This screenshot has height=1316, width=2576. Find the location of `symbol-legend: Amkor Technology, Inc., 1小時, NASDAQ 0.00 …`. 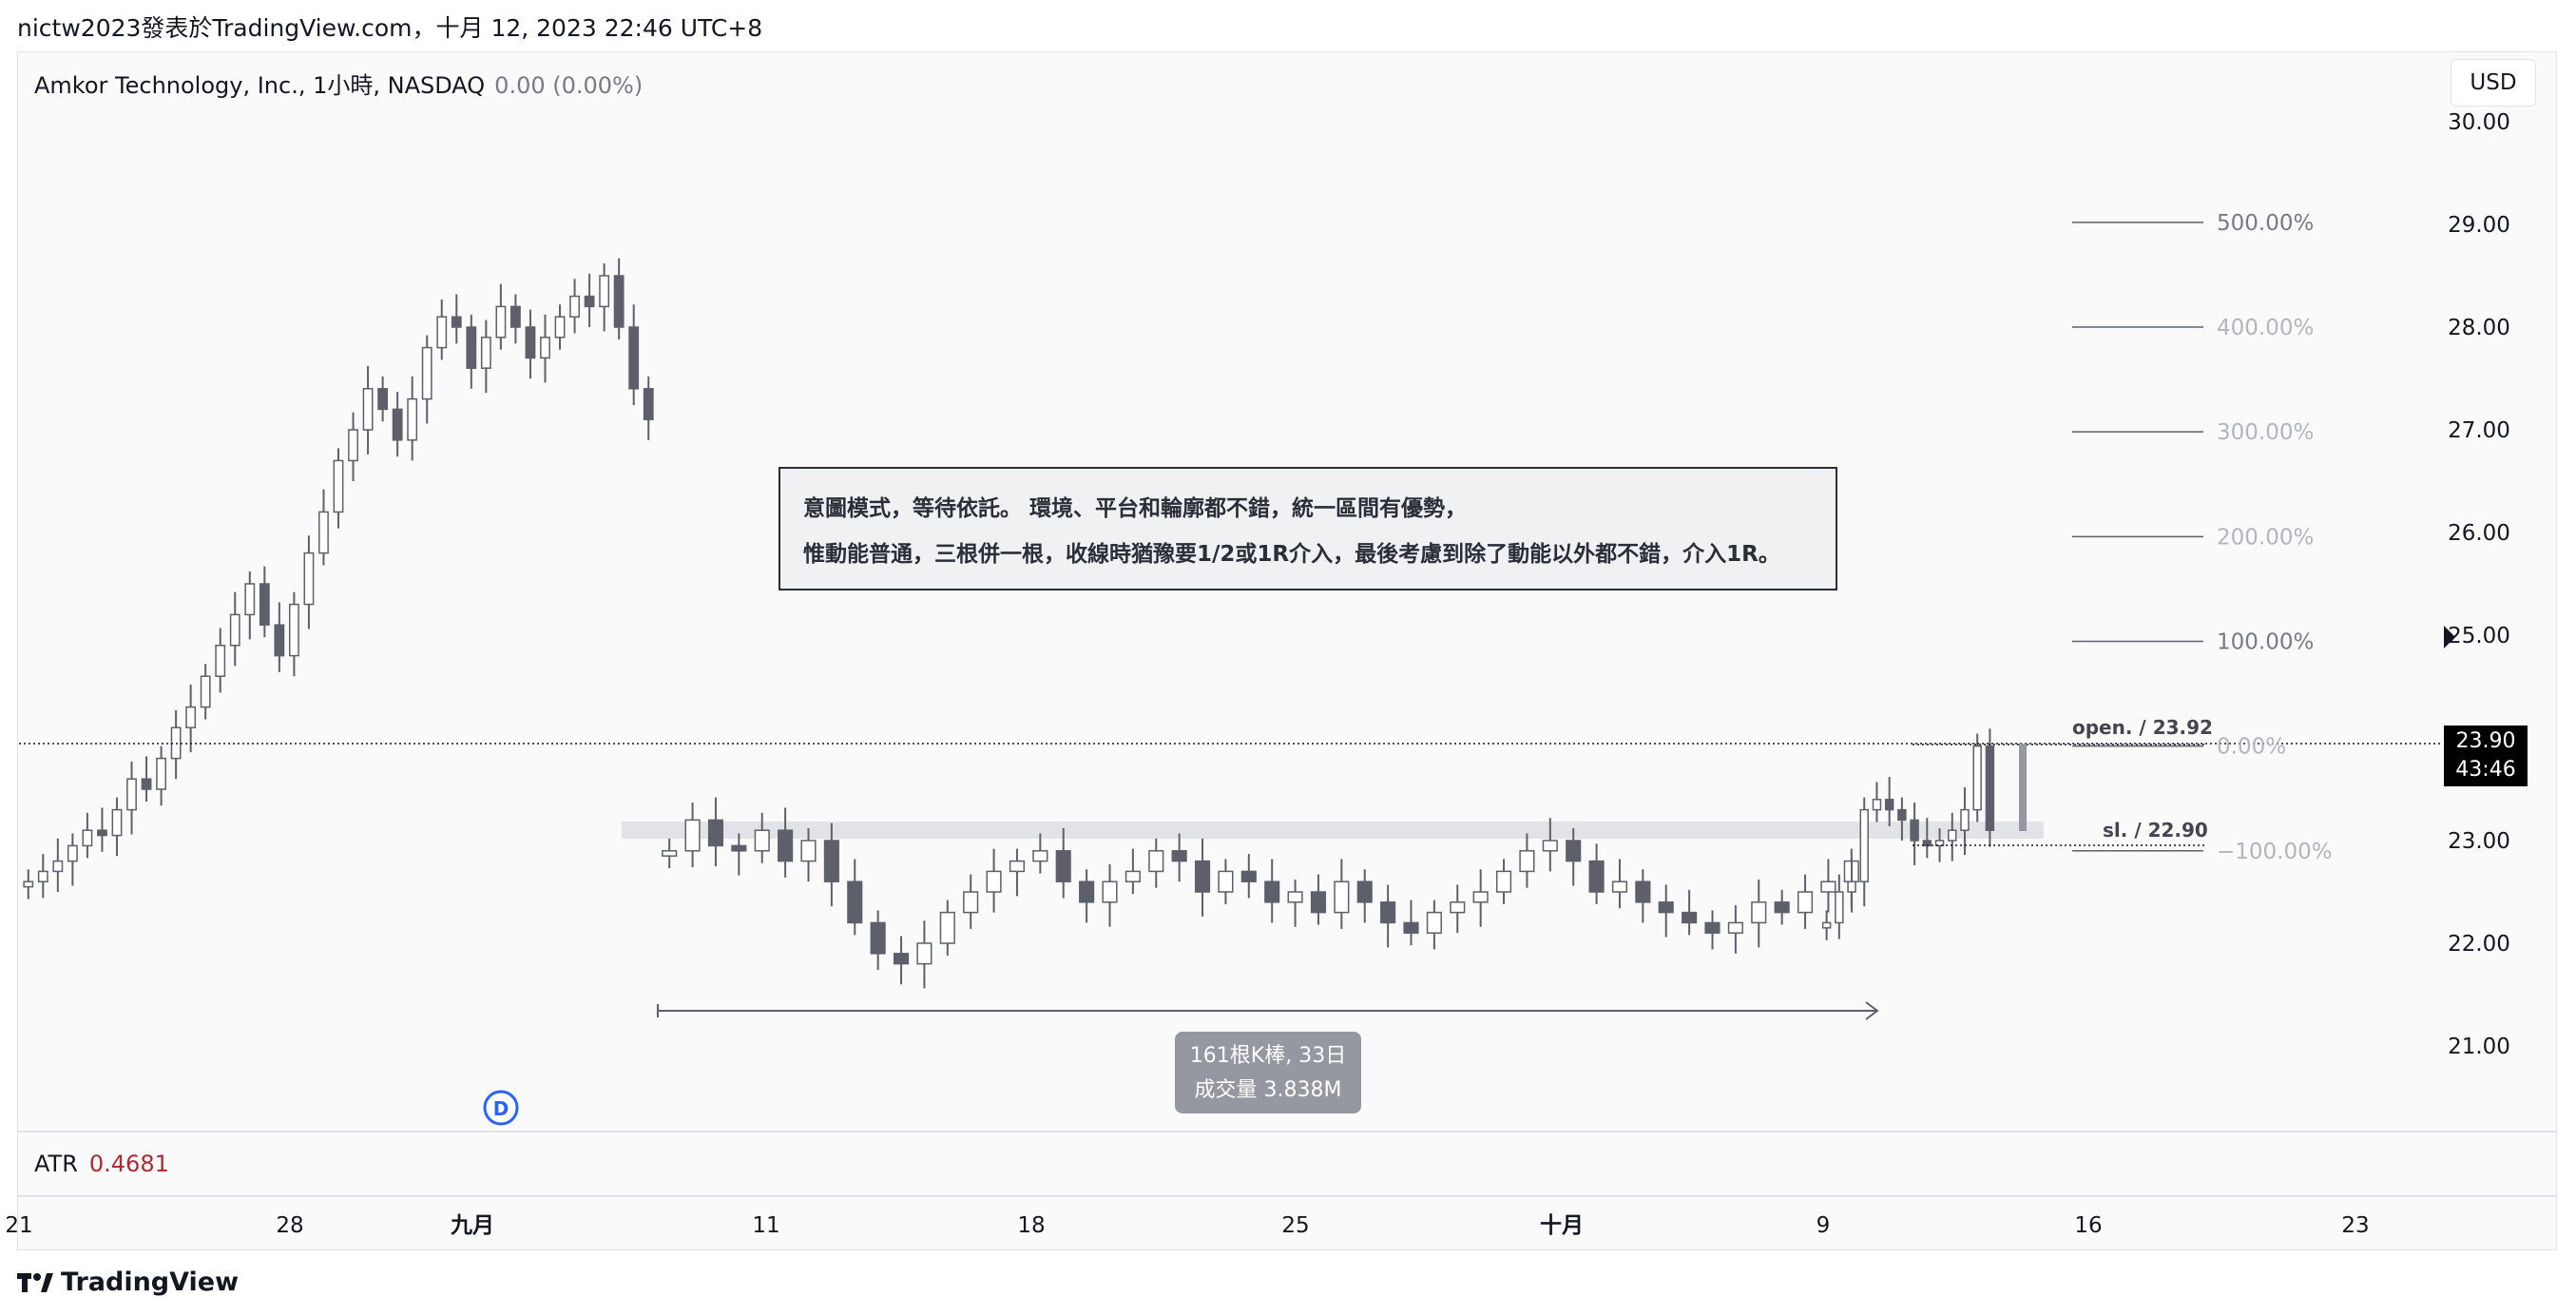

symbol-legend: Amkor Technology, Inc., 1小時, NASDAQ 0.00 … is located at coordinates (338, 83).